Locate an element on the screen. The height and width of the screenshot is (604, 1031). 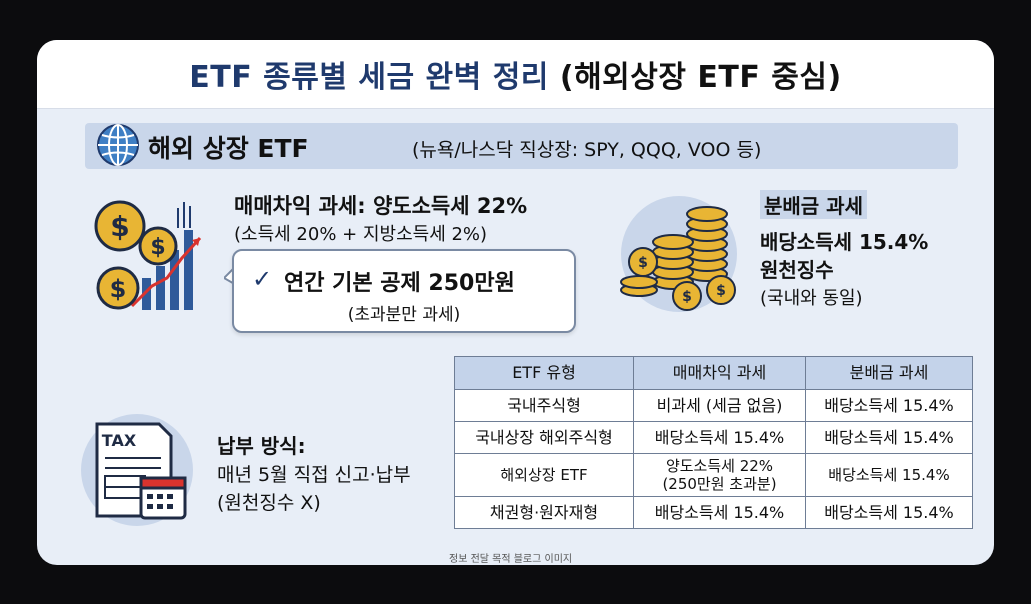
table-cell-gain-main: 양도소득세 22% is located at coordinates (719, 466).